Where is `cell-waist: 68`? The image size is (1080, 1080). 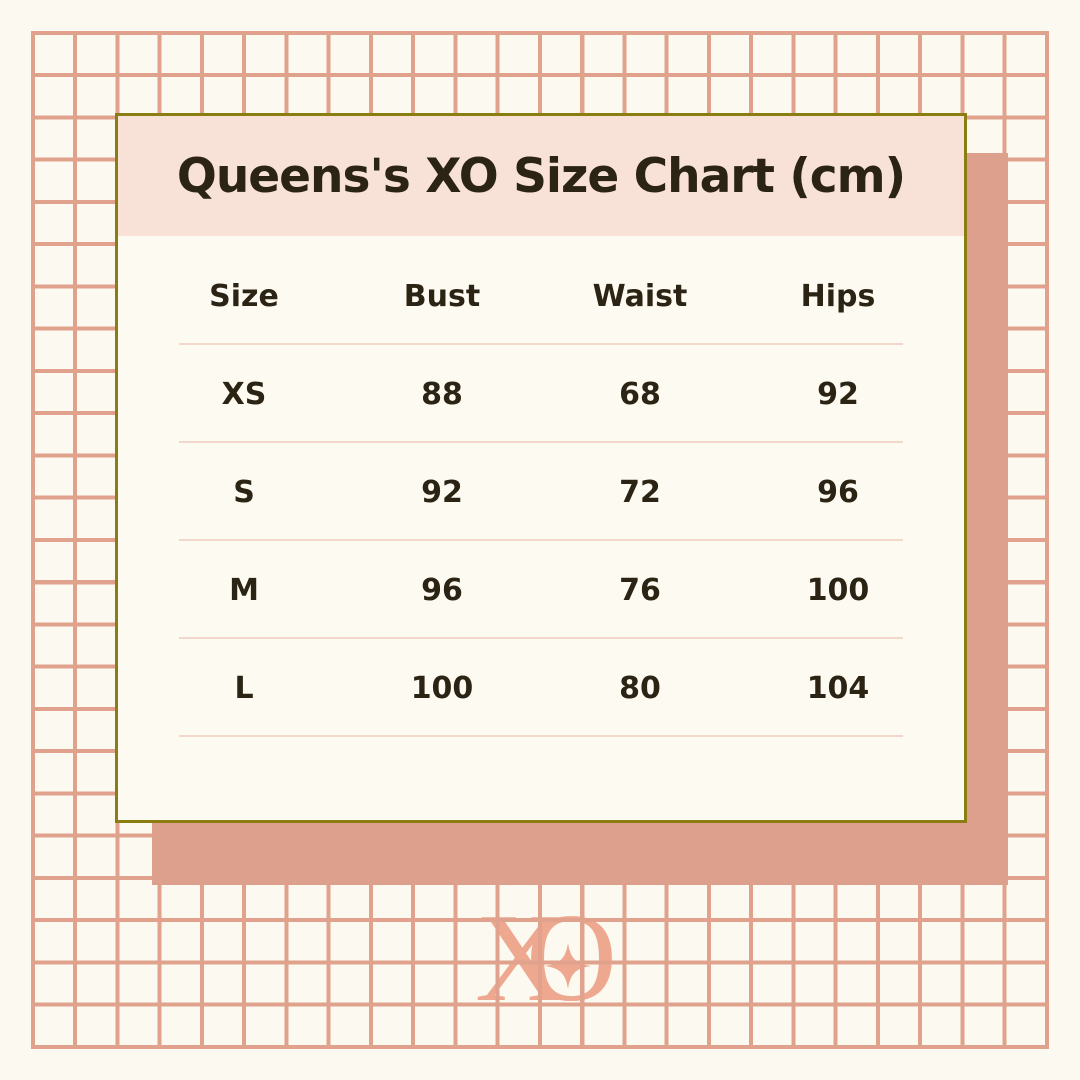
cell-waist: 68 is located at coordinates (640, 394).